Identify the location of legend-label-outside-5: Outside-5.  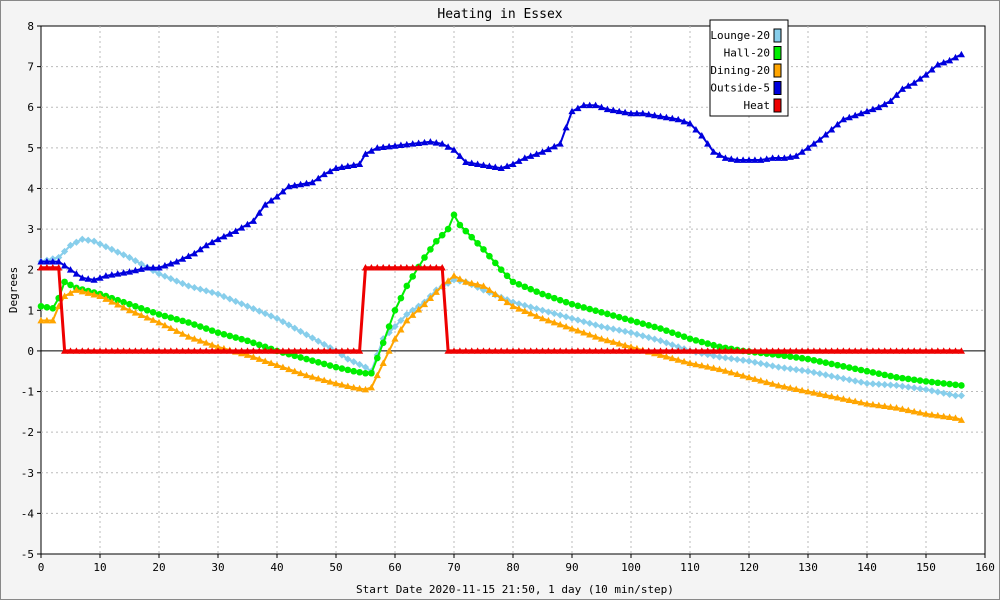
(740, 88).